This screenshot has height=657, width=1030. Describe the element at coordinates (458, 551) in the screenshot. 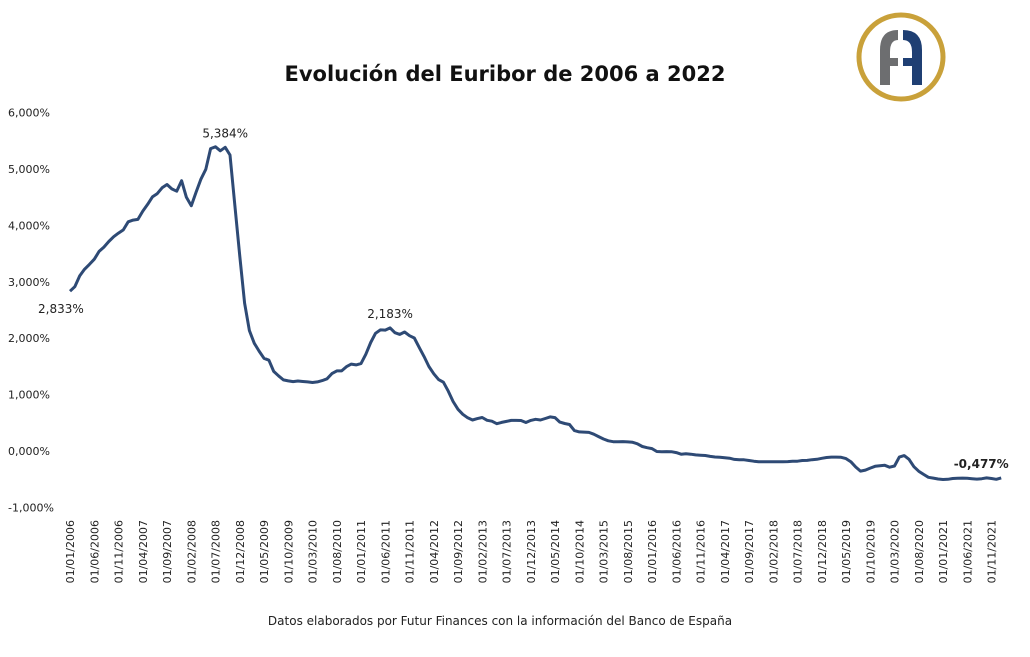

I see `x-tick-label: 01/09/2012` at that location.